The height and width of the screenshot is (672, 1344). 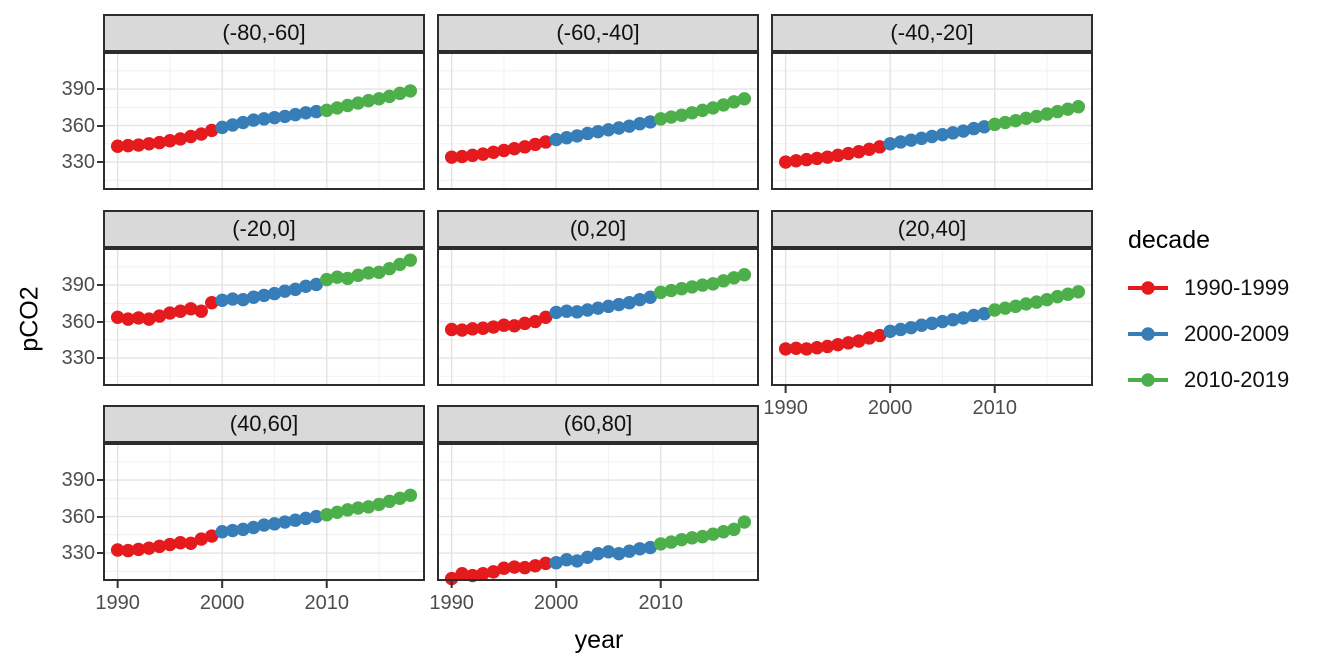 I want to click on legend-item: 2000-2009, so click(x=1233, y=334).